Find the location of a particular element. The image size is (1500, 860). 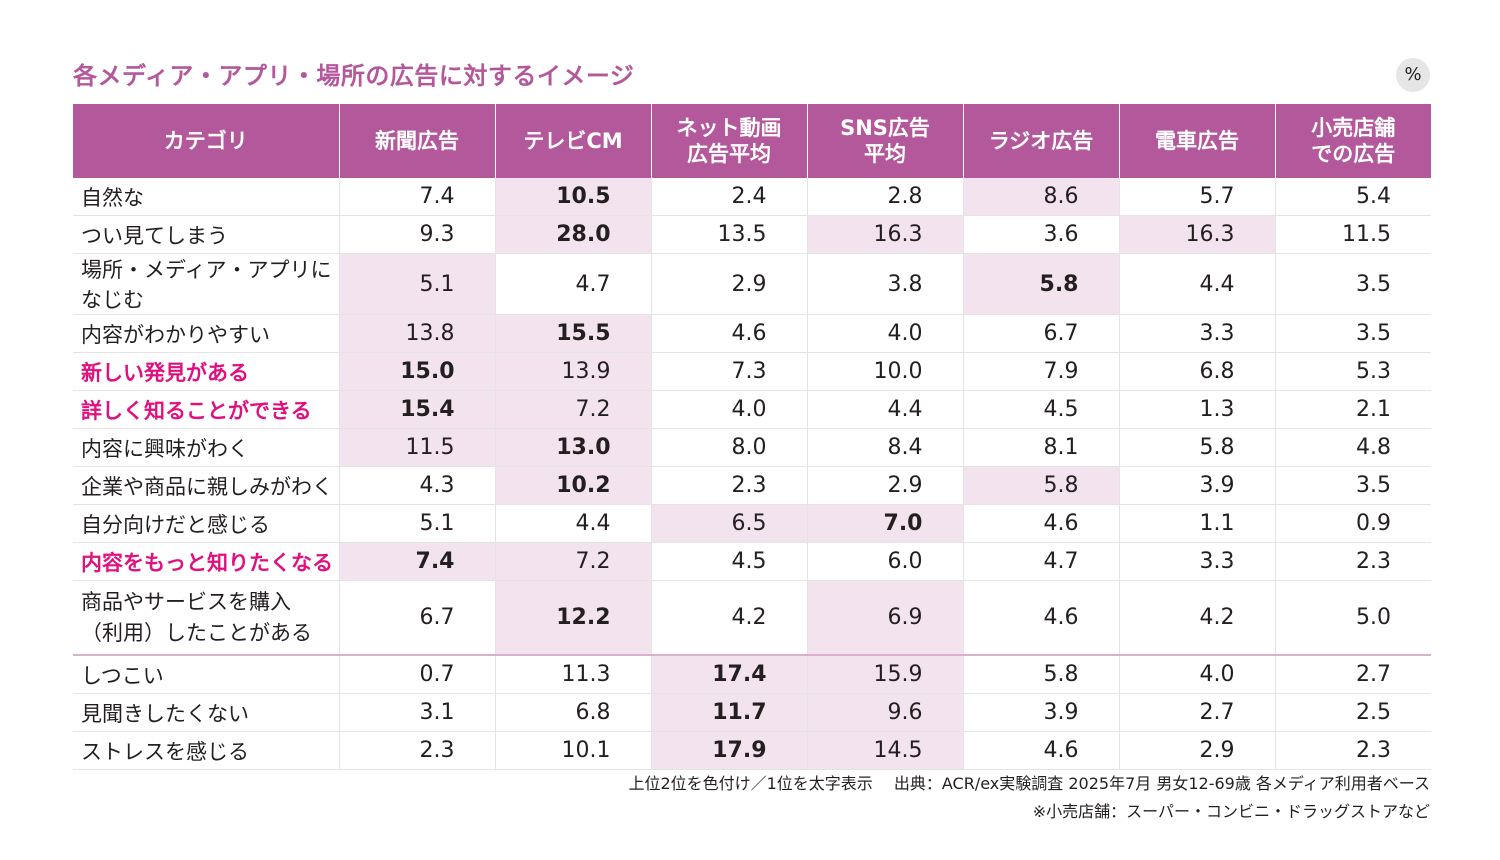

value-cell: 4.8 is located at coordinates (1352, 447).